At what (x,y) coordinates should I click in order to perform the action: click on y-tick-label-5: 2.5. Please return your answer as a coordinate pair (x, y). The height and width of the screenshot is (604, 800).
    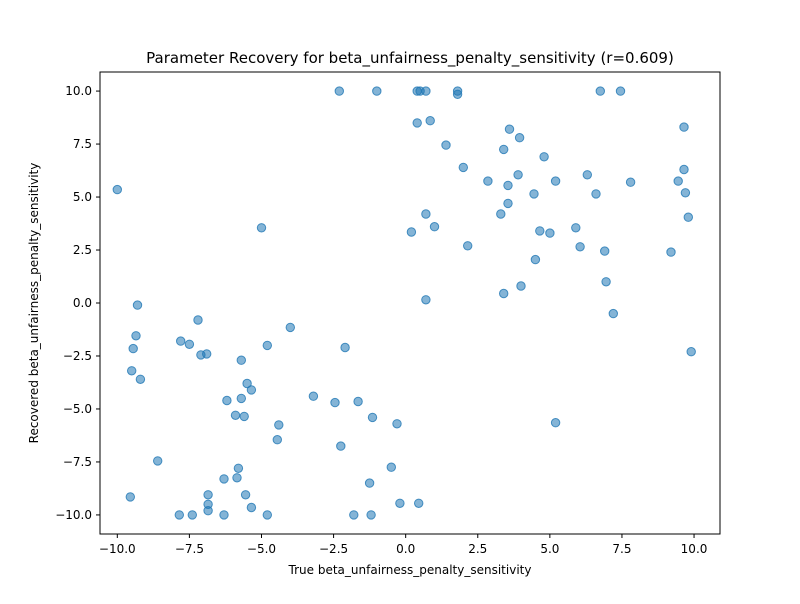
    Looking at the image, I should click on (82, 250).